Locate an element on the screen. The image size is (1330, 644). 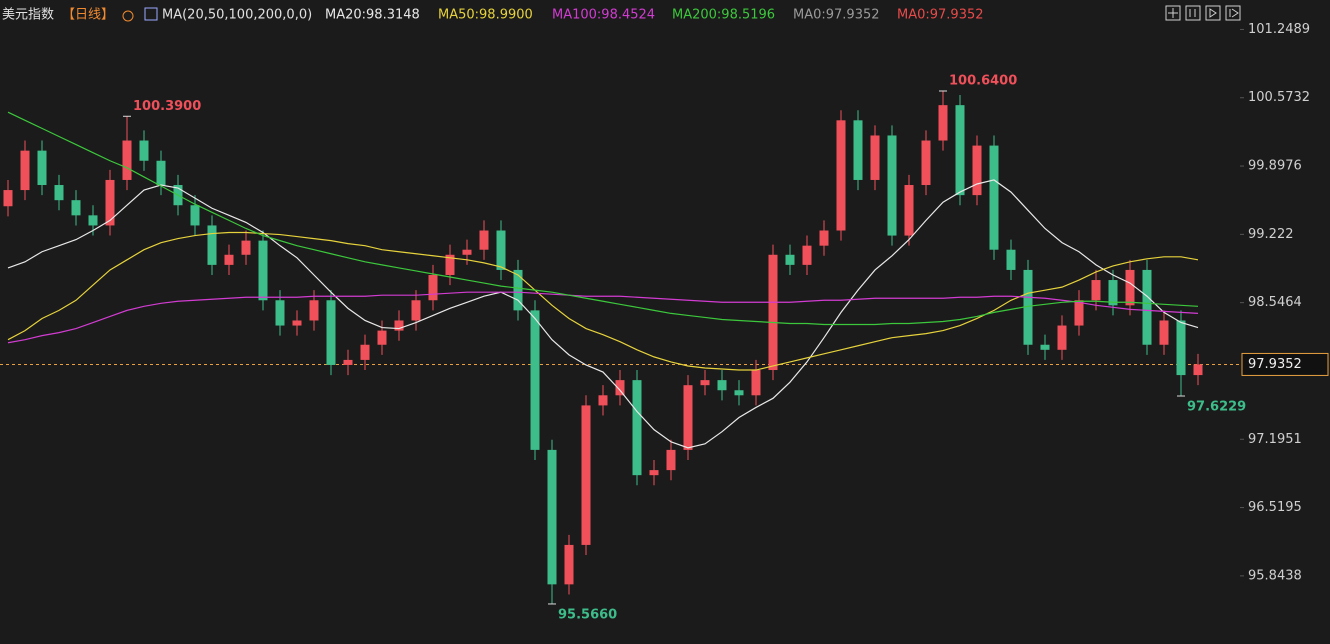
ma-line is located at coordinates (603, 317).